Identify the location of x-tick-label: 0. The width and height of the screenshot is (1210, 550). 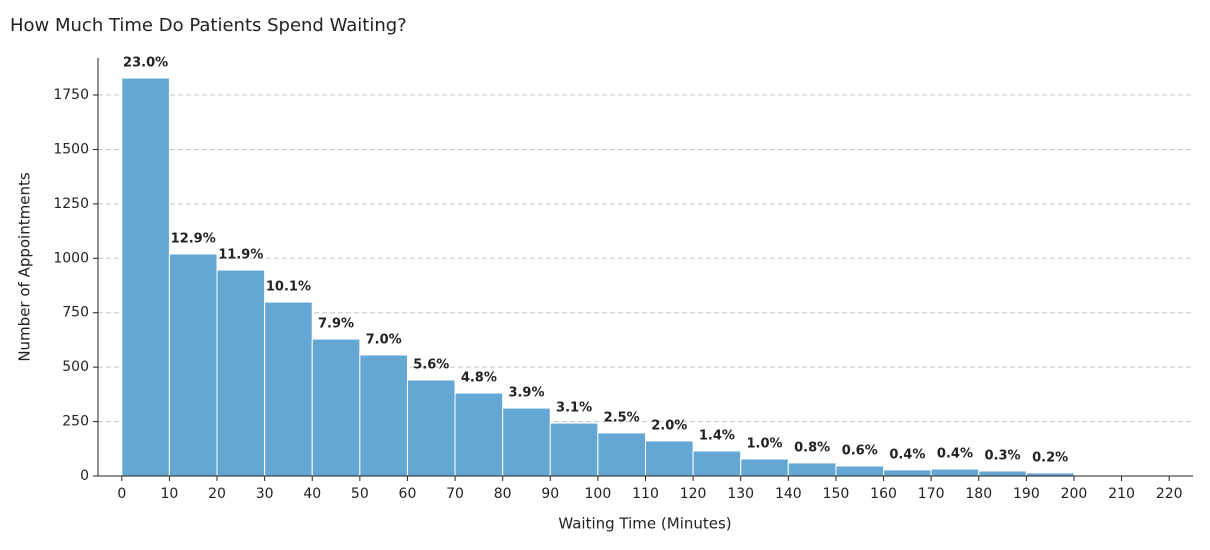
(121, 494).